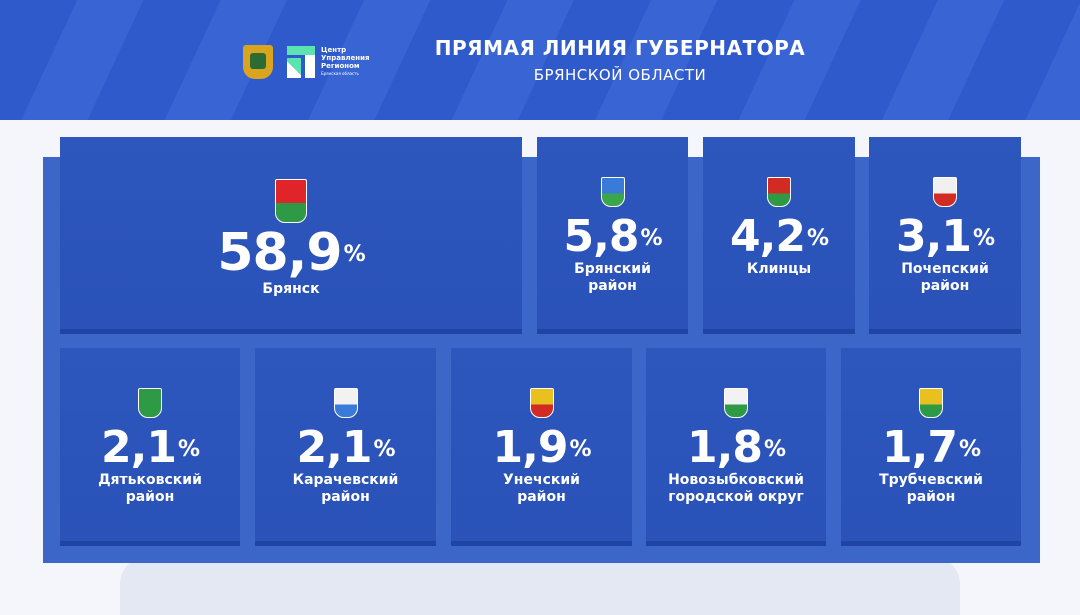  Describe the element at coordinates (291, 253) in the screenshot. I see `percentage-value: 58,9%` at that location.